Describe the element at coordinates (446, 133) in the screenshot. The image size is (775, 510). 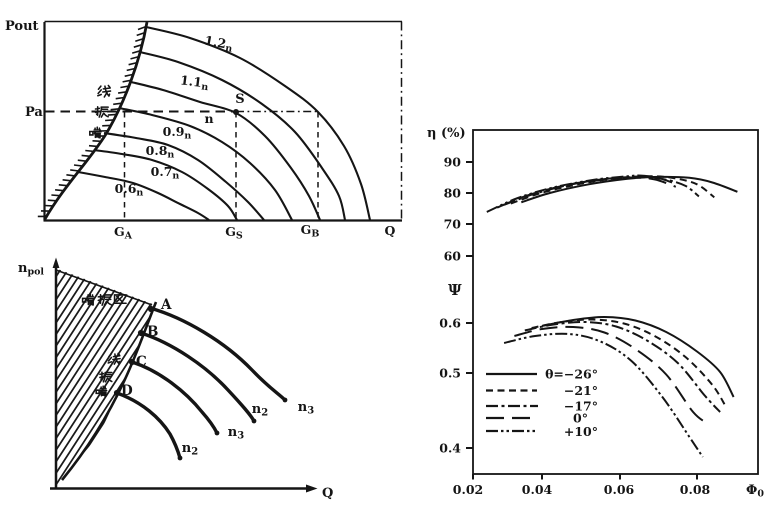
I see `eta-axis-label: η (%)` at that location.